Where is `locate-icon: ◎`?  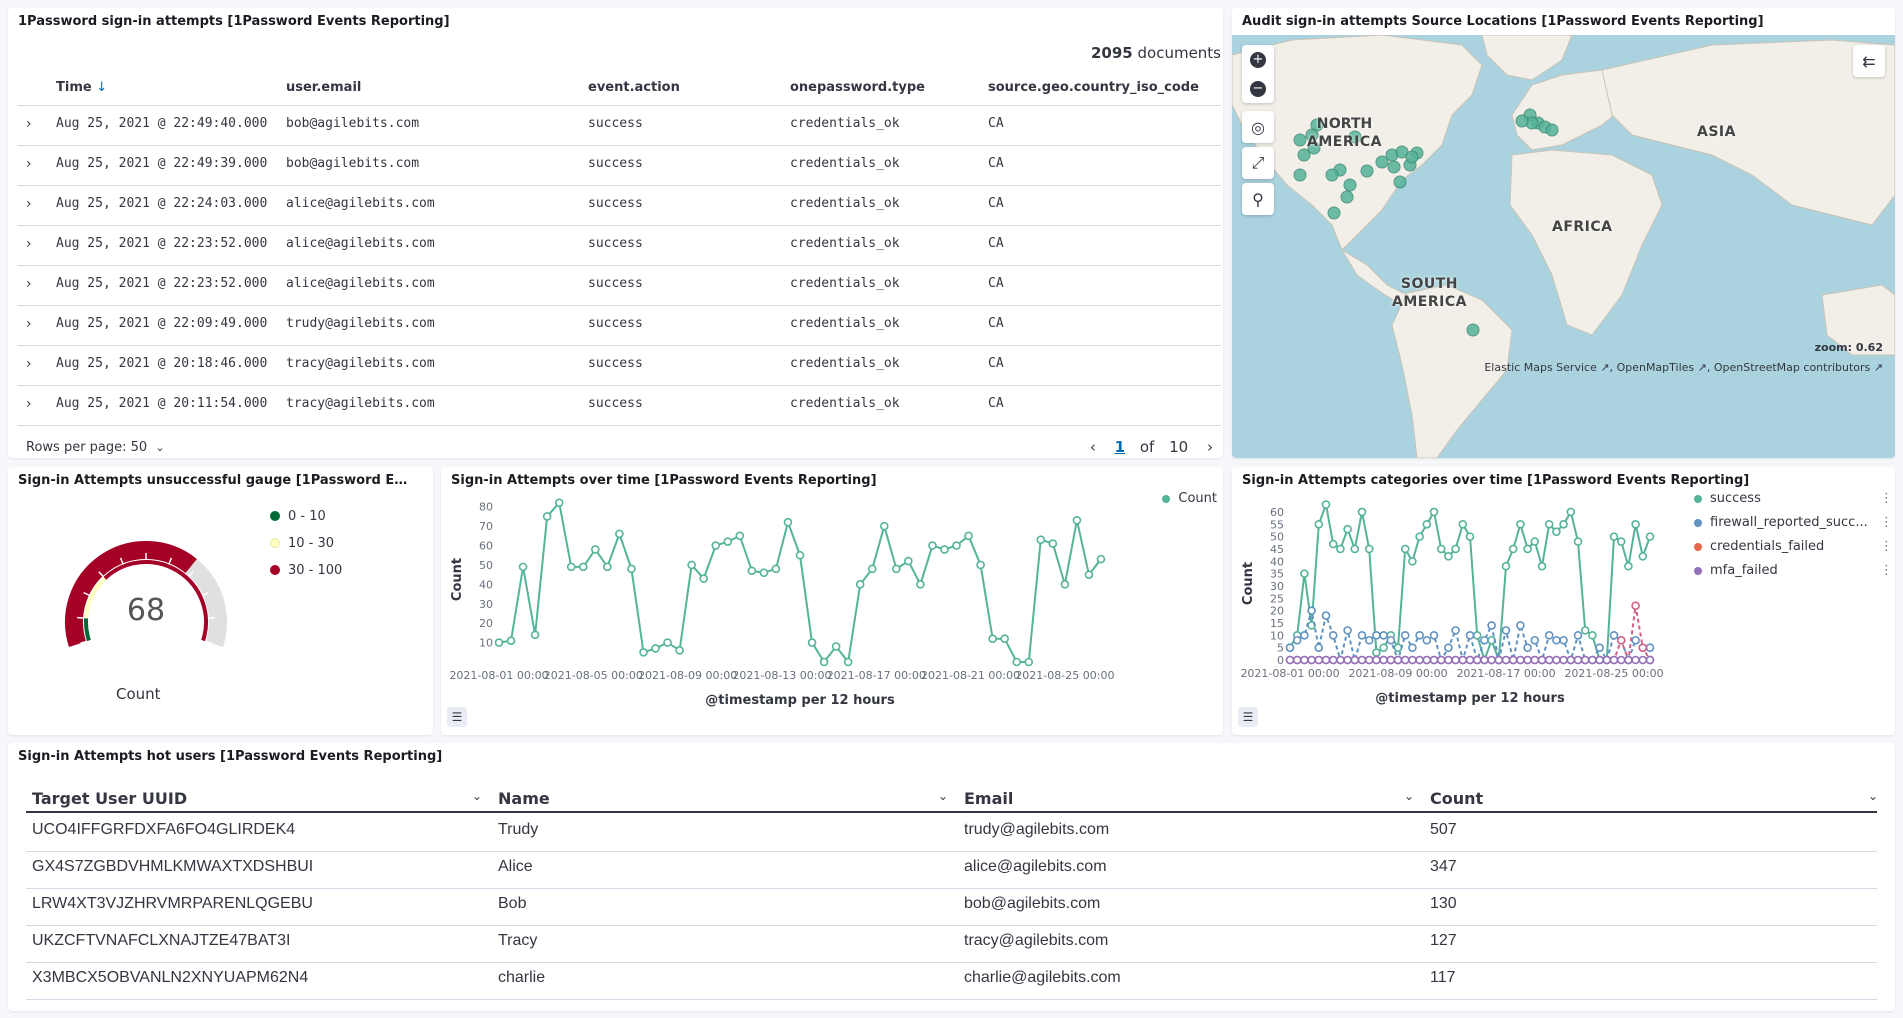 locate-icon: ◎ is located at coordinates (1258, 127).